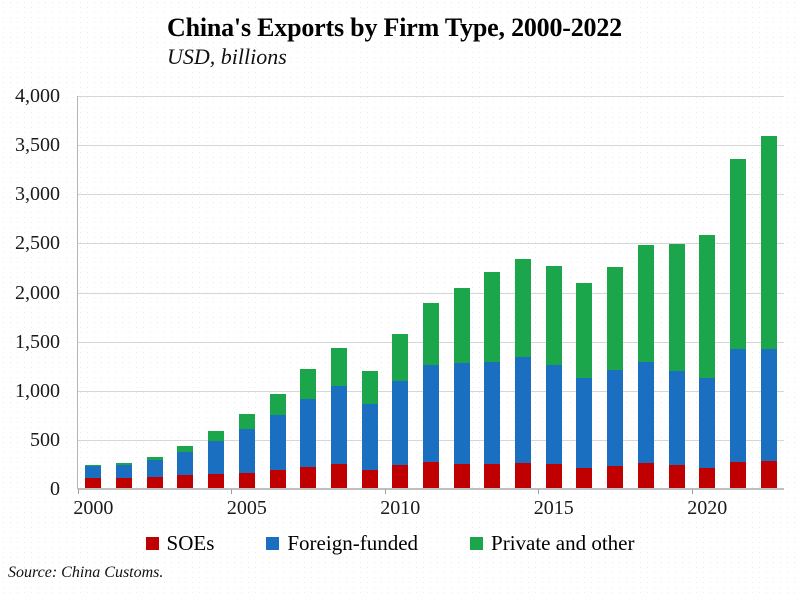  I want to click on bar-2008, so click(338, 292).